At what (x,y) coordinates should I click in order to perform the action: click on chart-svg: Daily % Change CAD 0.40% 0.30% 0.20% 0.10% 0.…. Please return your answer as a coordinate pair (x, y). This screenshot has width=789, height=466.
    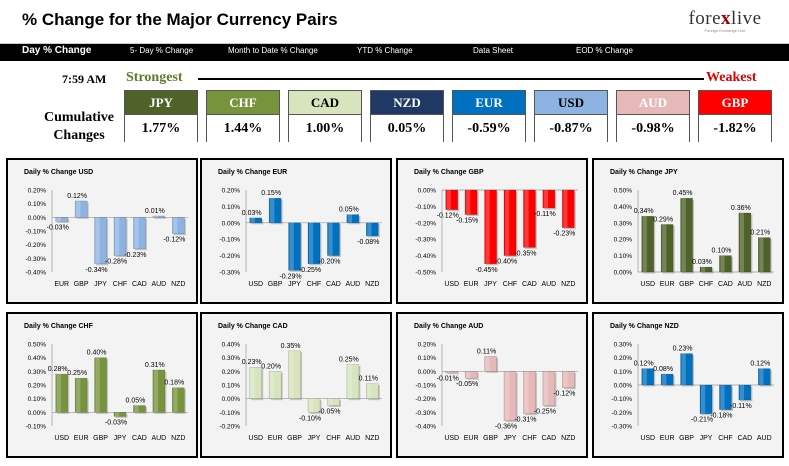
    Looking at the image, I should click on (300, 382).